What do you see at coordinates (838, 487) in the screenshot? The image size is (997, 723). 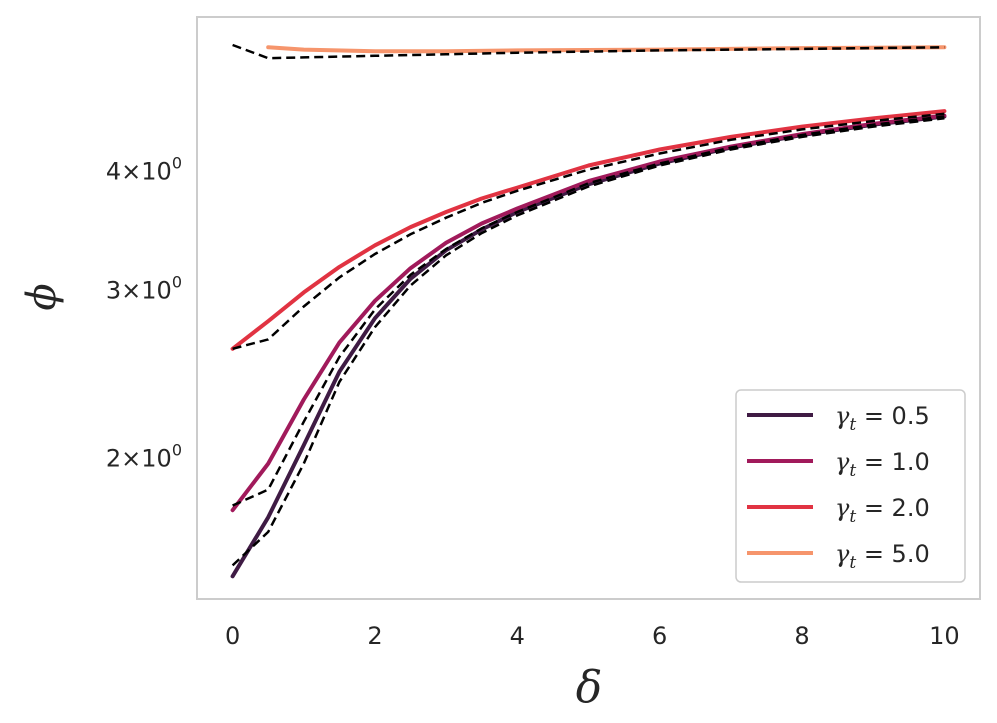 I see `legend-items: γt = 0.5 γt = 1.0 γt = 2.0 γt = 5.0` at bounding box center [838, 487].